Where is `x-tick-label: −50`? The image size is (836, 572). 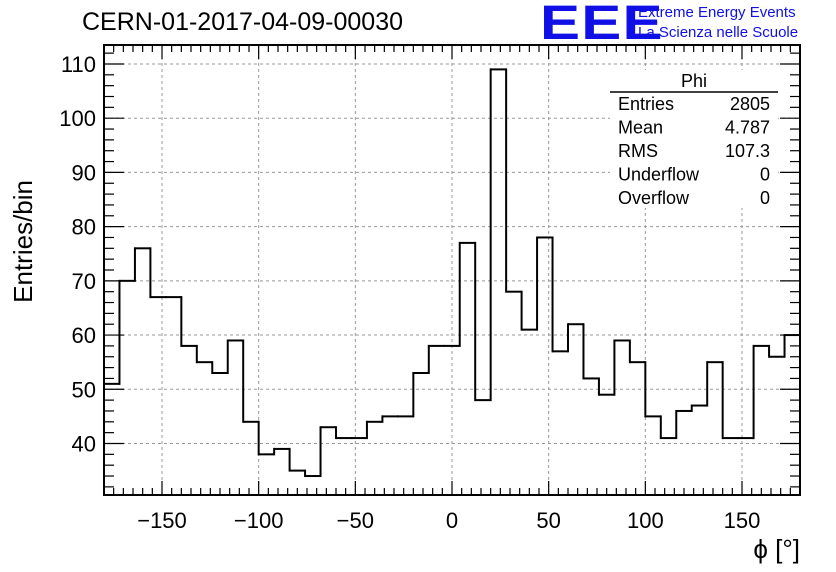
x-tick-label: −50 is located at coordinates (355, 520).